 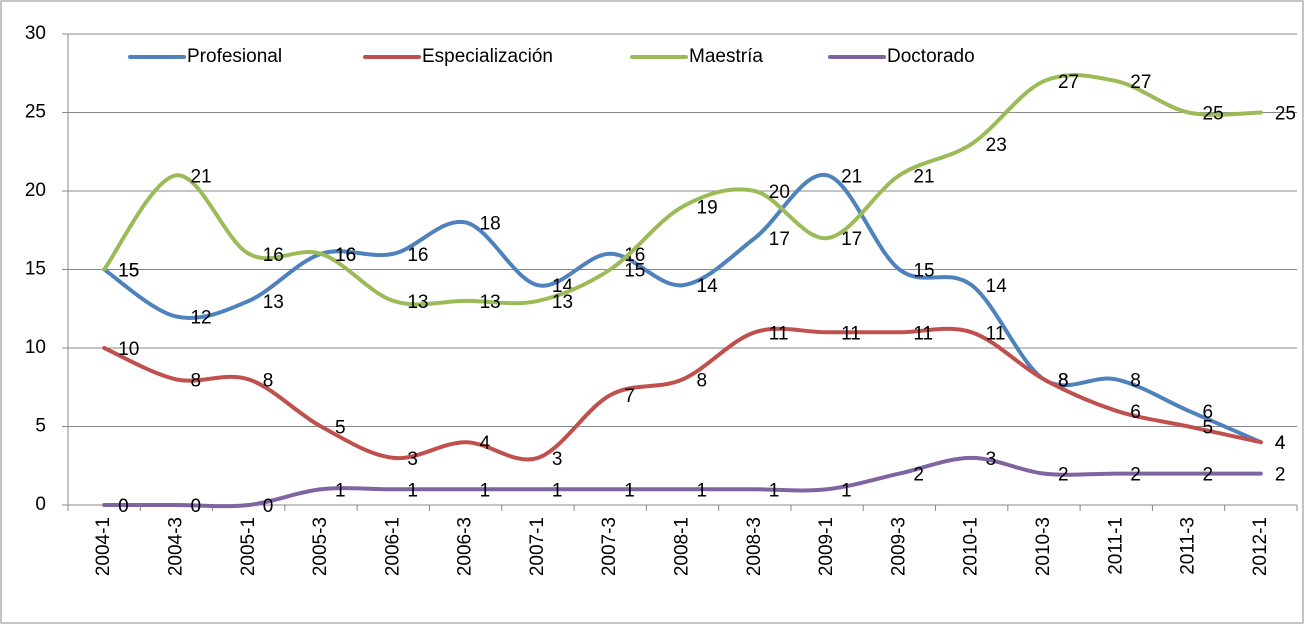 What do you see at coordinates (707, 208) in the screenshot?
I see `data-label: 19` at bounding box center [707, 208].